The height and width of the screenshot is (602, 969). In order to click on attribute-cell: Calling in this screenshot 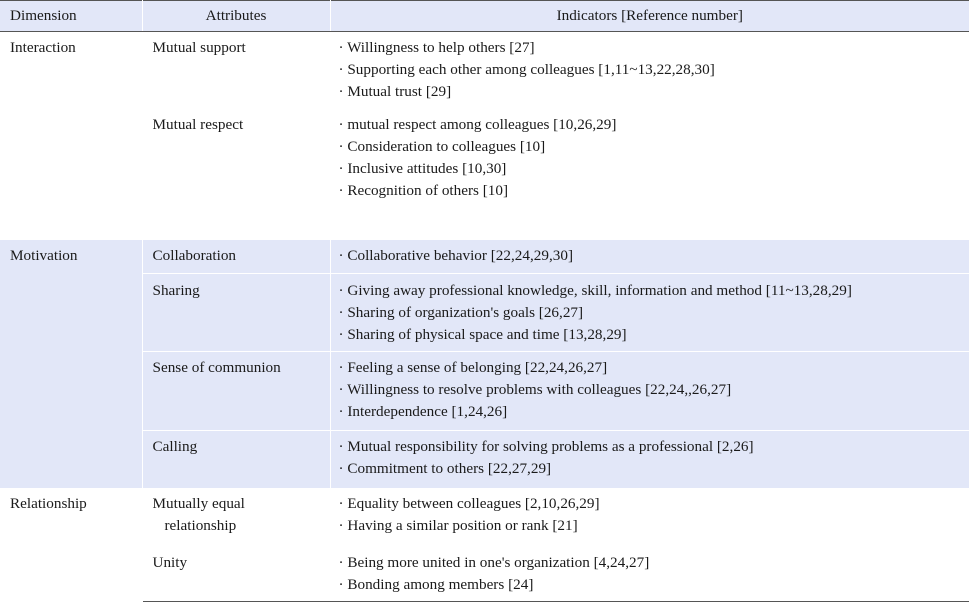, I will do `click(236, 459)`.